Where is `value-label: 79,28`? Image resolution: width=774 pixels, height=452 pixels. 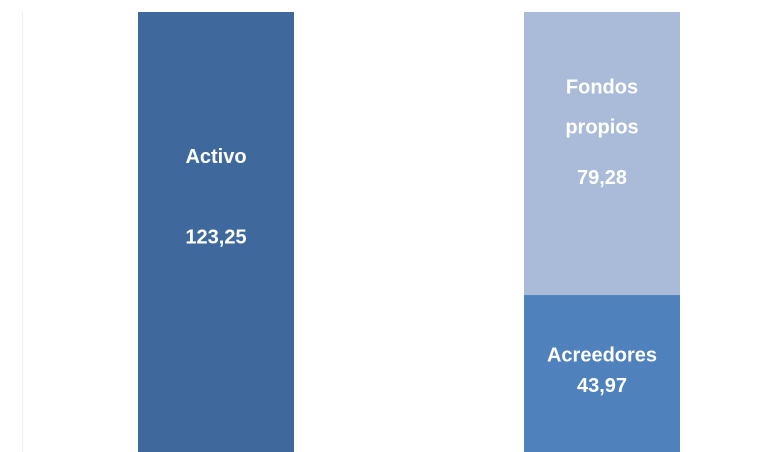
value-label: 79,28 is located at coordinates (602, 178).